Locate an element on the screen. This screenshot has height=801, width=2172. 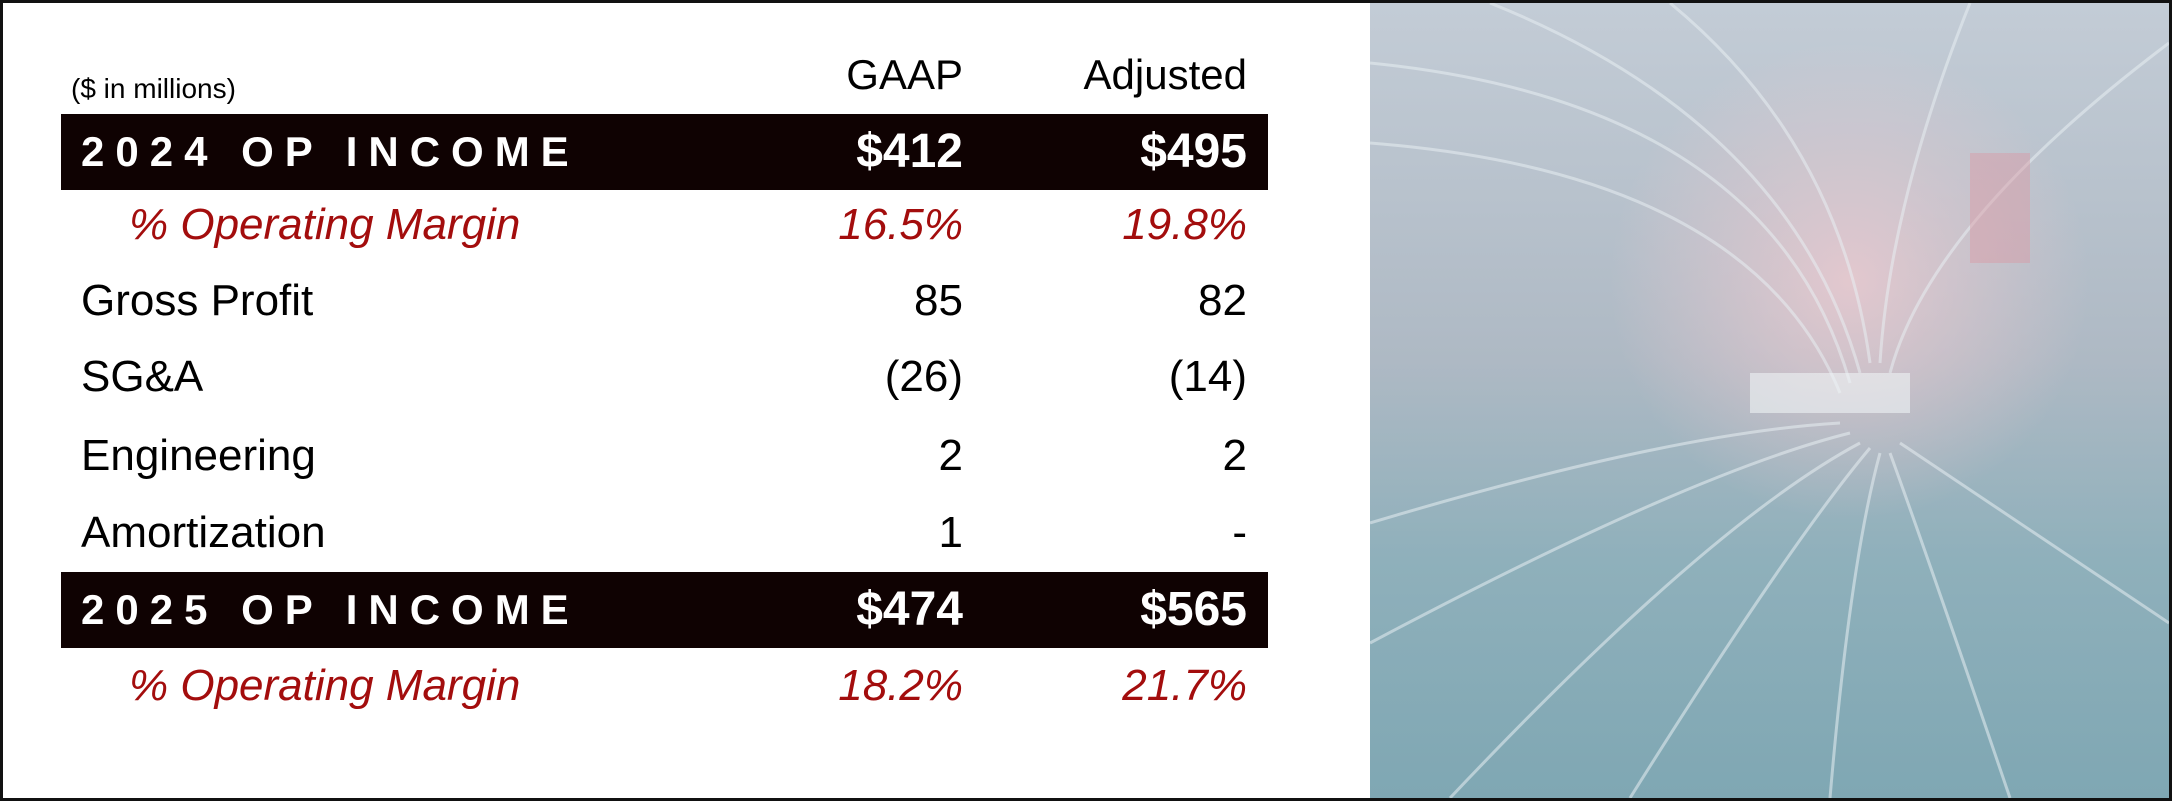
adjusted-value: 82 is located at coordinates (1222, 300).